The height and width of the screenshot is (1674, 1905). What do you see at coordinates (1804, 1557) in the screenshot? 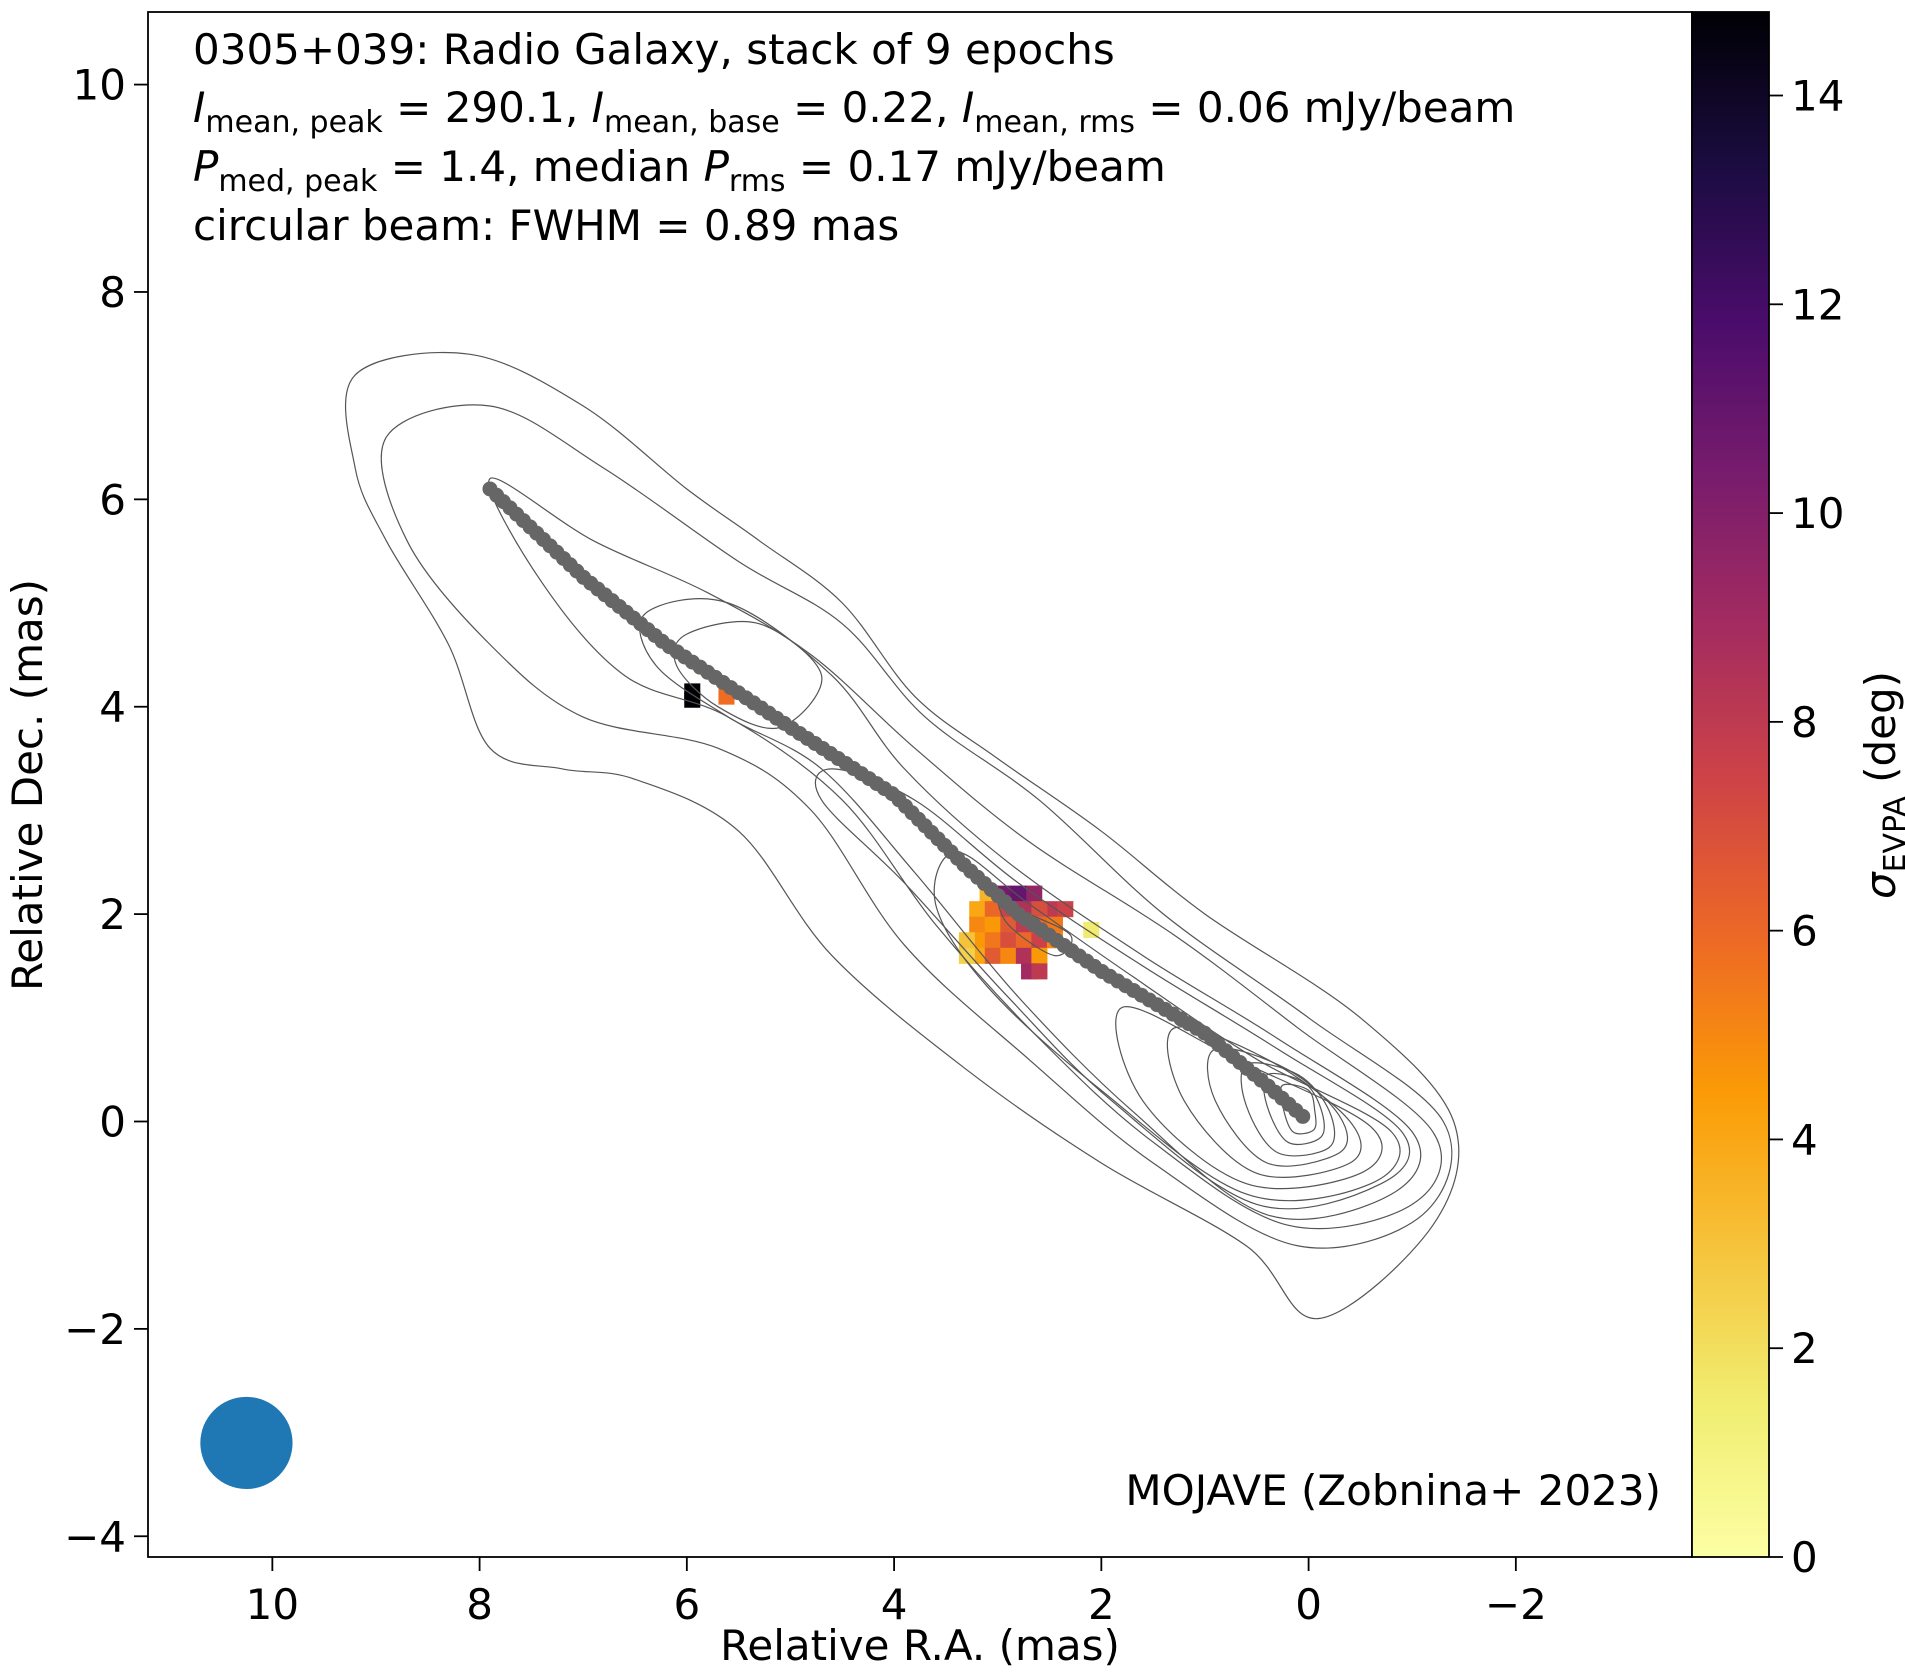
I see `colorbar-tick-label: 0` at bounding box center [1804, 1557].